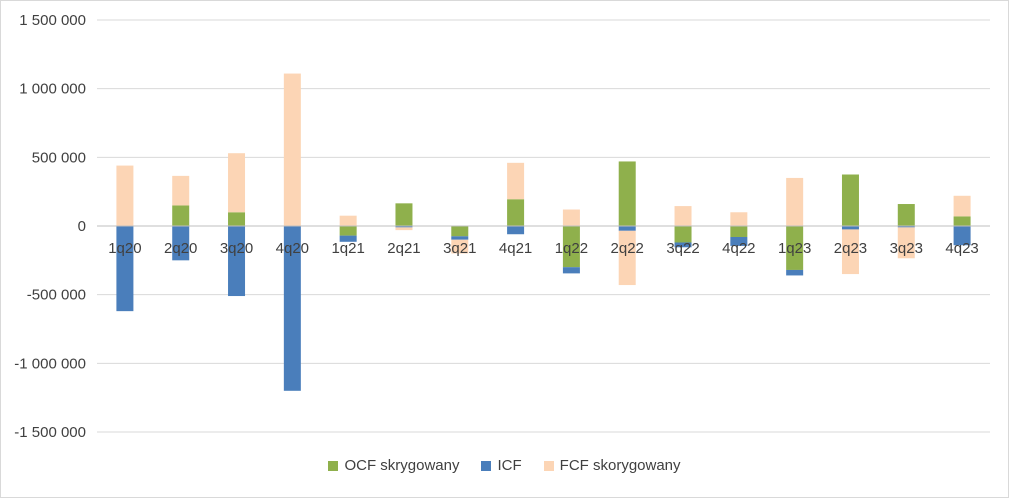  What do you see at coordinates (683, 245) in the screenshot?
I see `bar-icf-3q22` at bounding box center [683, 245].